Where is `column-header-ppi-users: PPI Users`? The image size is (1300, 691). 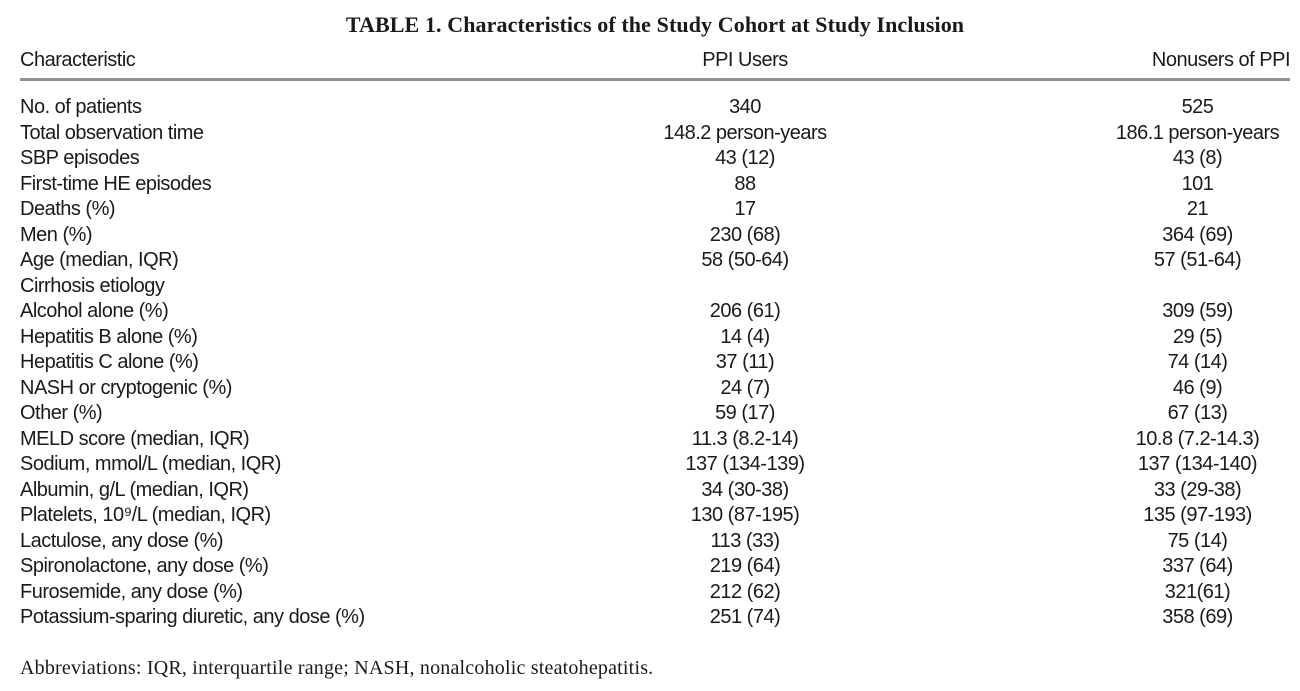
column-header-ppi-users: PPI Users is located at coordinates (765, 62).